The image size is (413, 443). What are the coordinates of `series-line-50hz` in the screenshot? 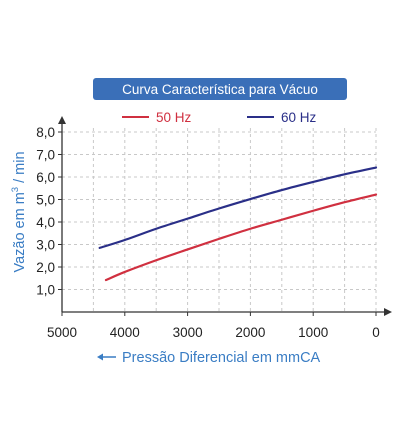 It's located at (241, 237).